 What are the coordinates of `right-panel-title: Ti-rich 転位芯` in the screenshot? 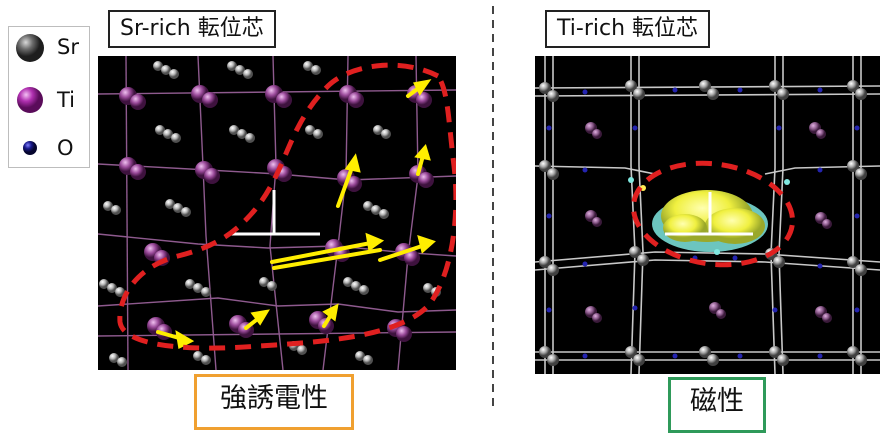 It's located at (628, 29).